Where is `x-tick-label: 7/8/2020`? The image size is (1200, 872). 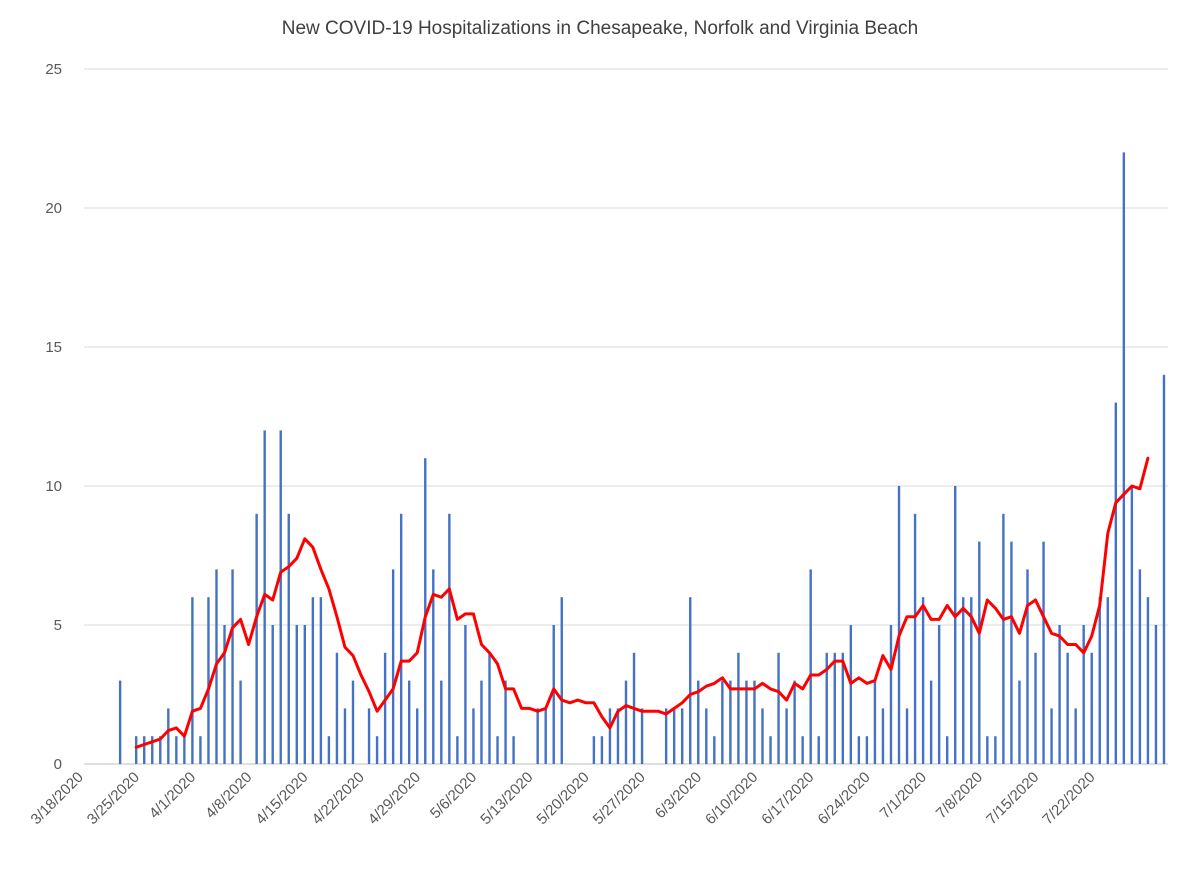 x-tick-label: 7/8/2020 is located at coordinates (959, 795).